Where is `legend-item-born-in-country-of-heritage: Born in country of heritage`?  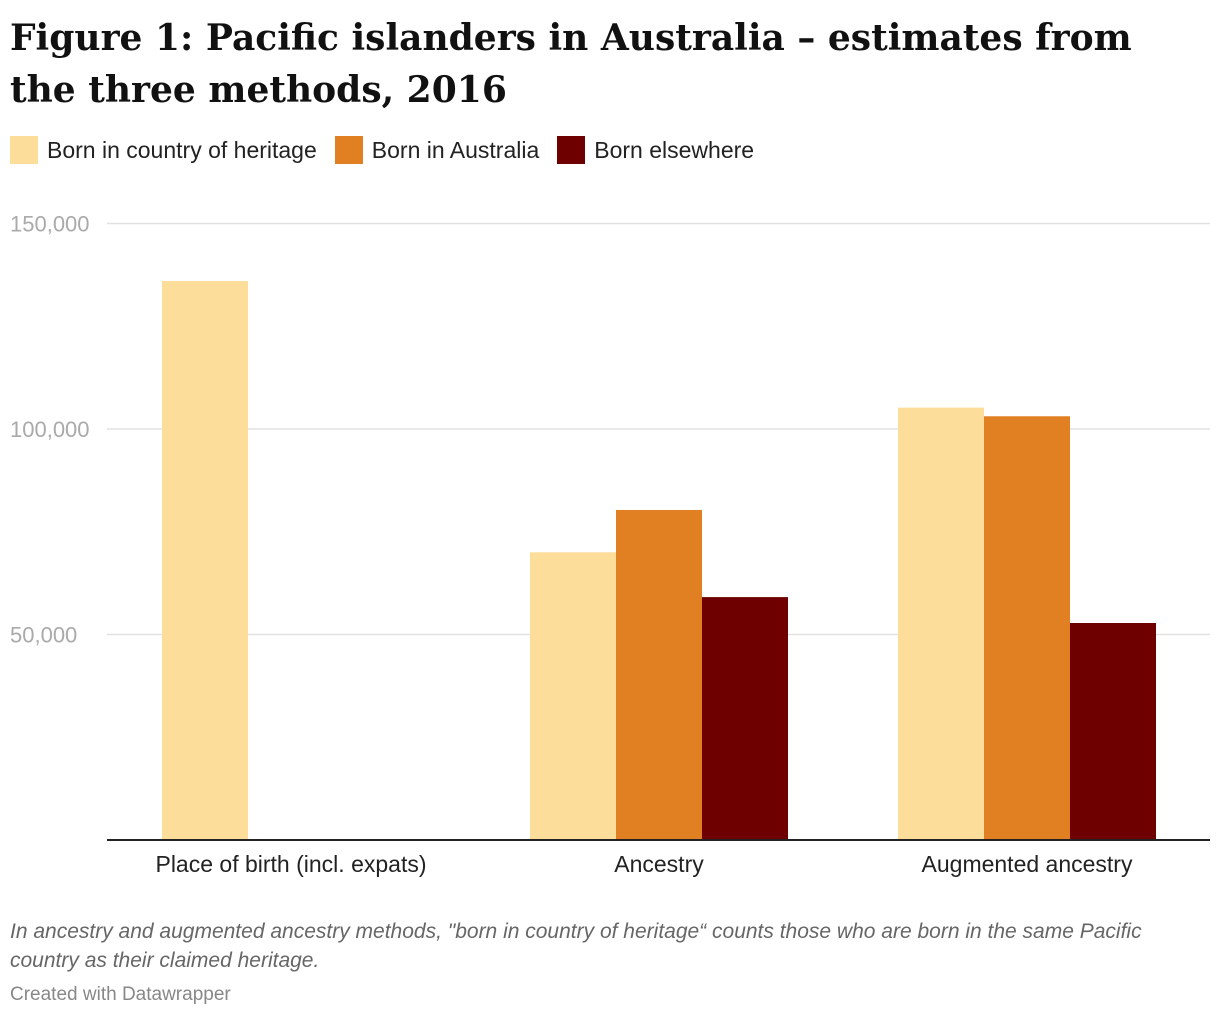 legend-item-born-in-country-of-heritage: Born in country of heritage is located at coordinates (163, 150).